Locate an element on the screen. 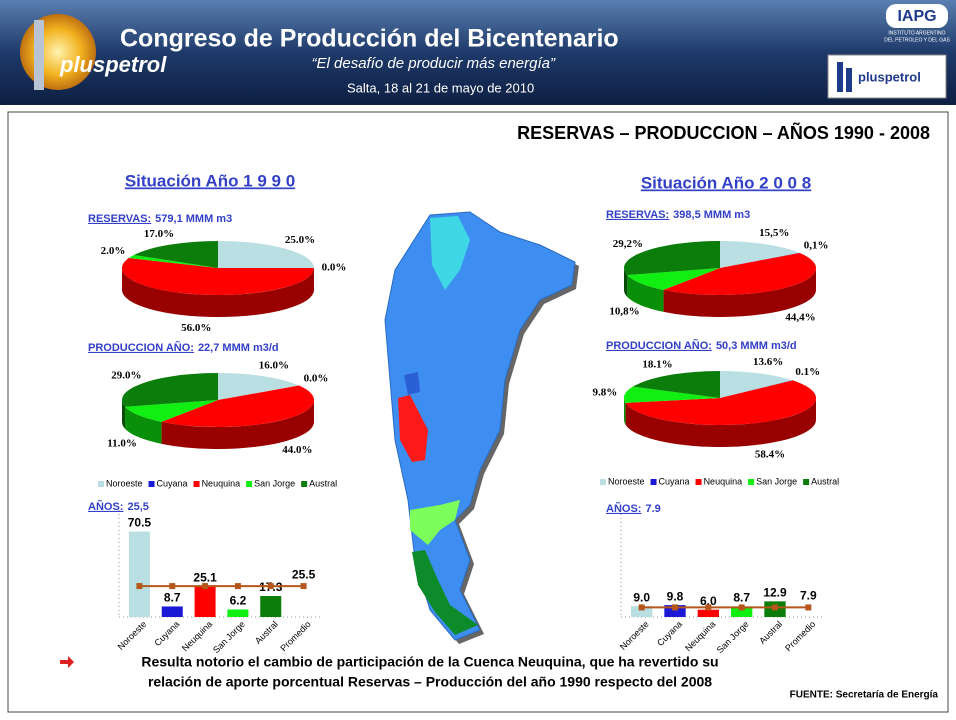 The height and width of the screenshot is (720, 956). legend-label: Noroeste is located at coordinates (626, 481).